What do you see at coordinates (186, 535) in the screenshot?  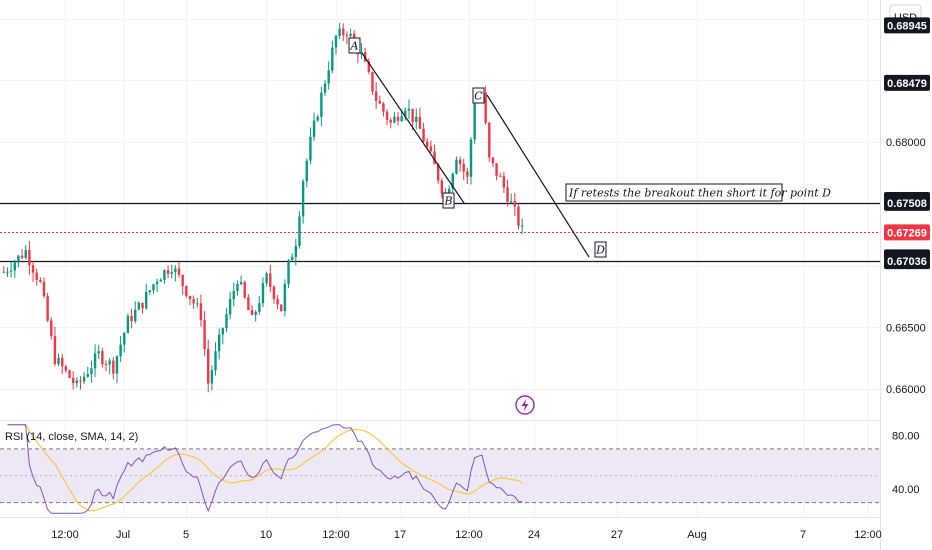 I see `time-tick-label: 5` at bounding box center [186, 535].